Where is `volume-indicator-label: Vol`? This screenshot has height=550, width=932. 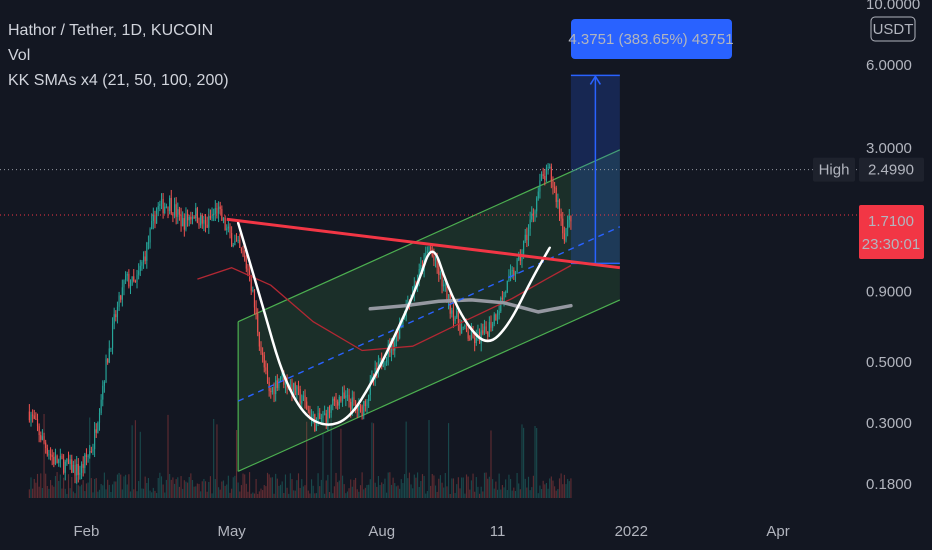
volume-indicator-label: Vol is located at coordinates (19, 55).